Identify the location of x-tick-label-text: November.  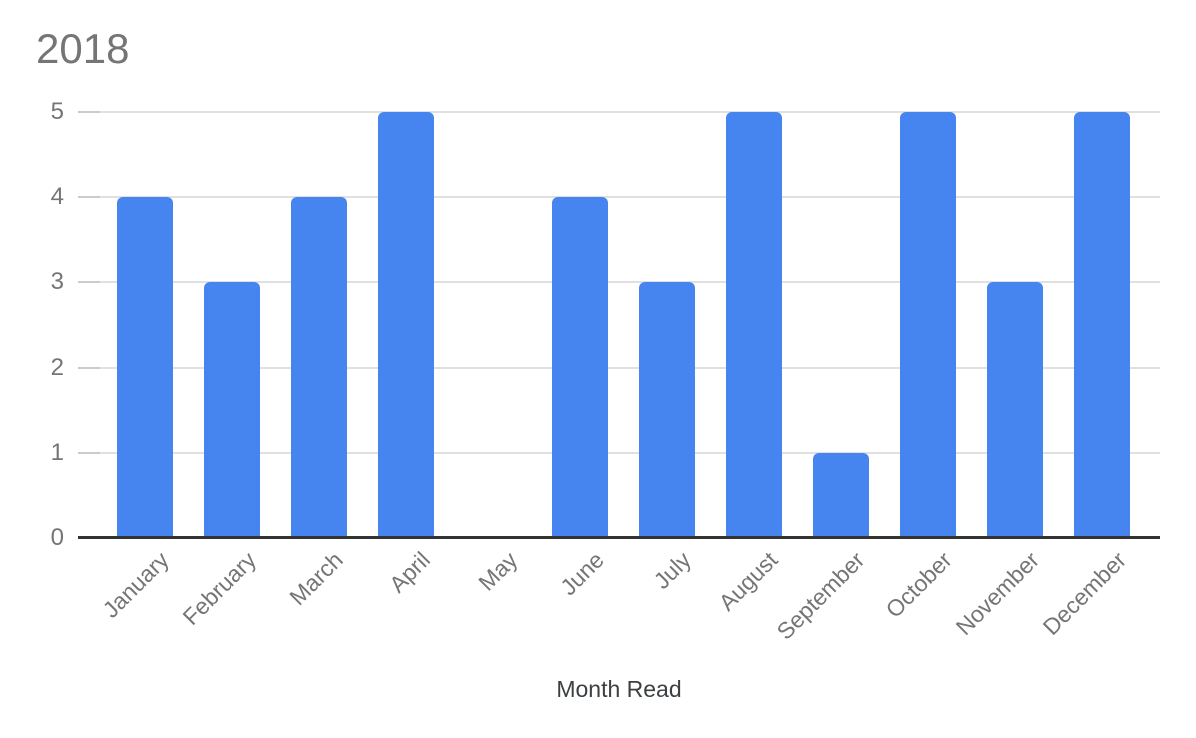
(997, 593).